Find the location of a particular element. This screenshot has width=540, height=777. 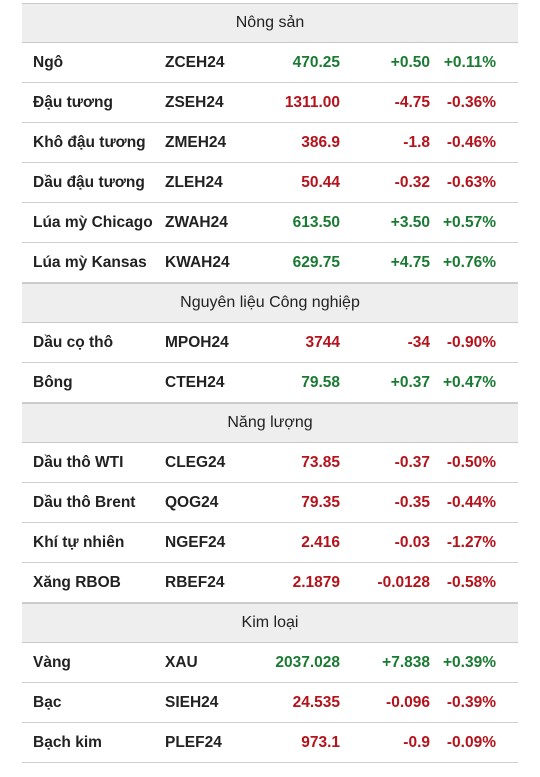

price-value: 2.416 is located at coordinates (320, 542).